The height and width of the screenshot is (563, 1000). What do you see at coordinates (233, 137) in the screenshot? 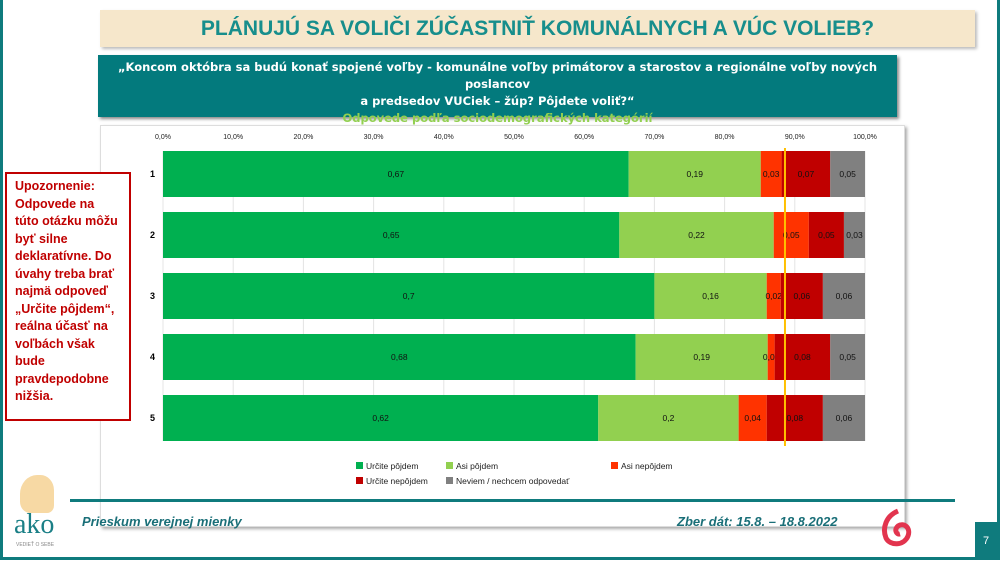
I see `x-tick-label: 10,0%` at bounding box center [233, 137].